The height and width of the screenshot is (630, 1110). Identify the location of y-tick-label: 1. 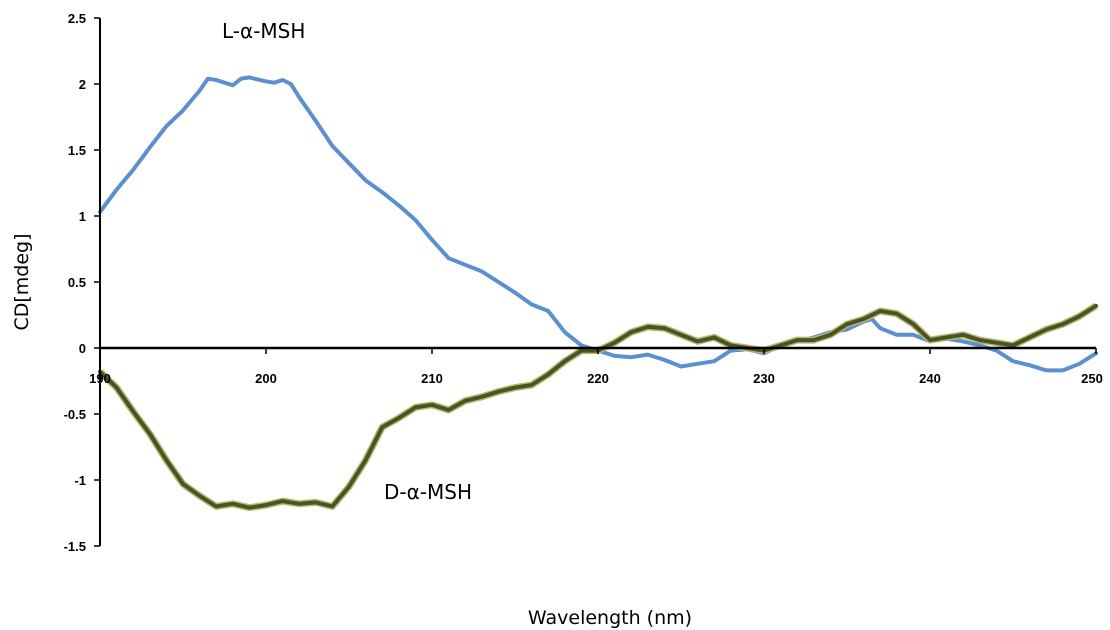
(82, 216).